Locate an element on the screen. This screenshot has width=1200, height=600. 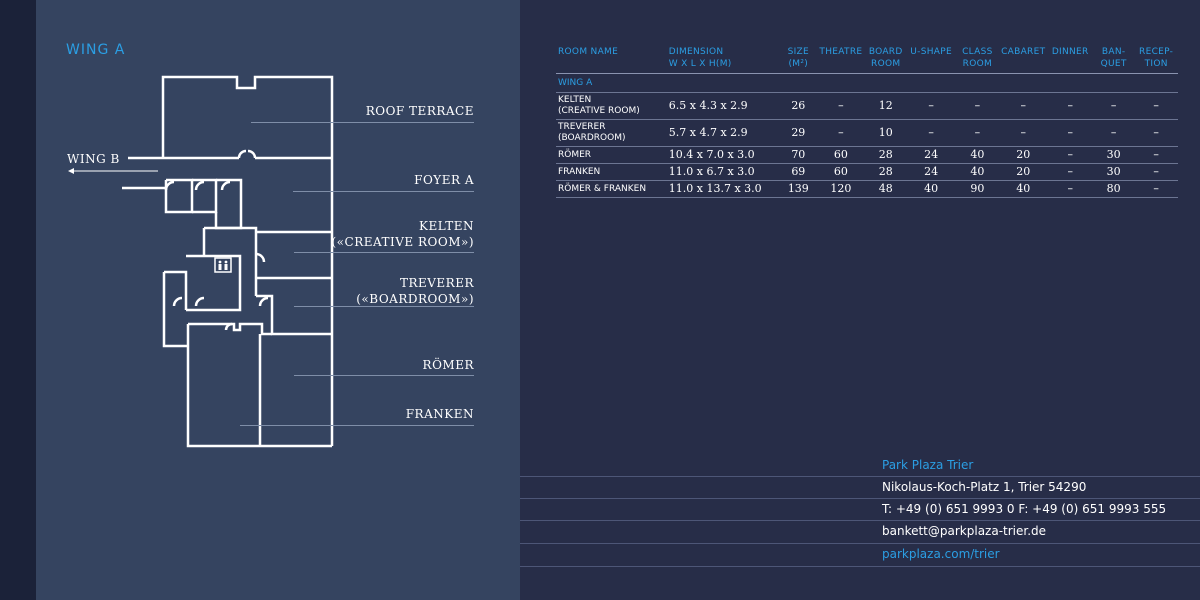
cap-banquet: 30 is located at coordinates (1114, 155).